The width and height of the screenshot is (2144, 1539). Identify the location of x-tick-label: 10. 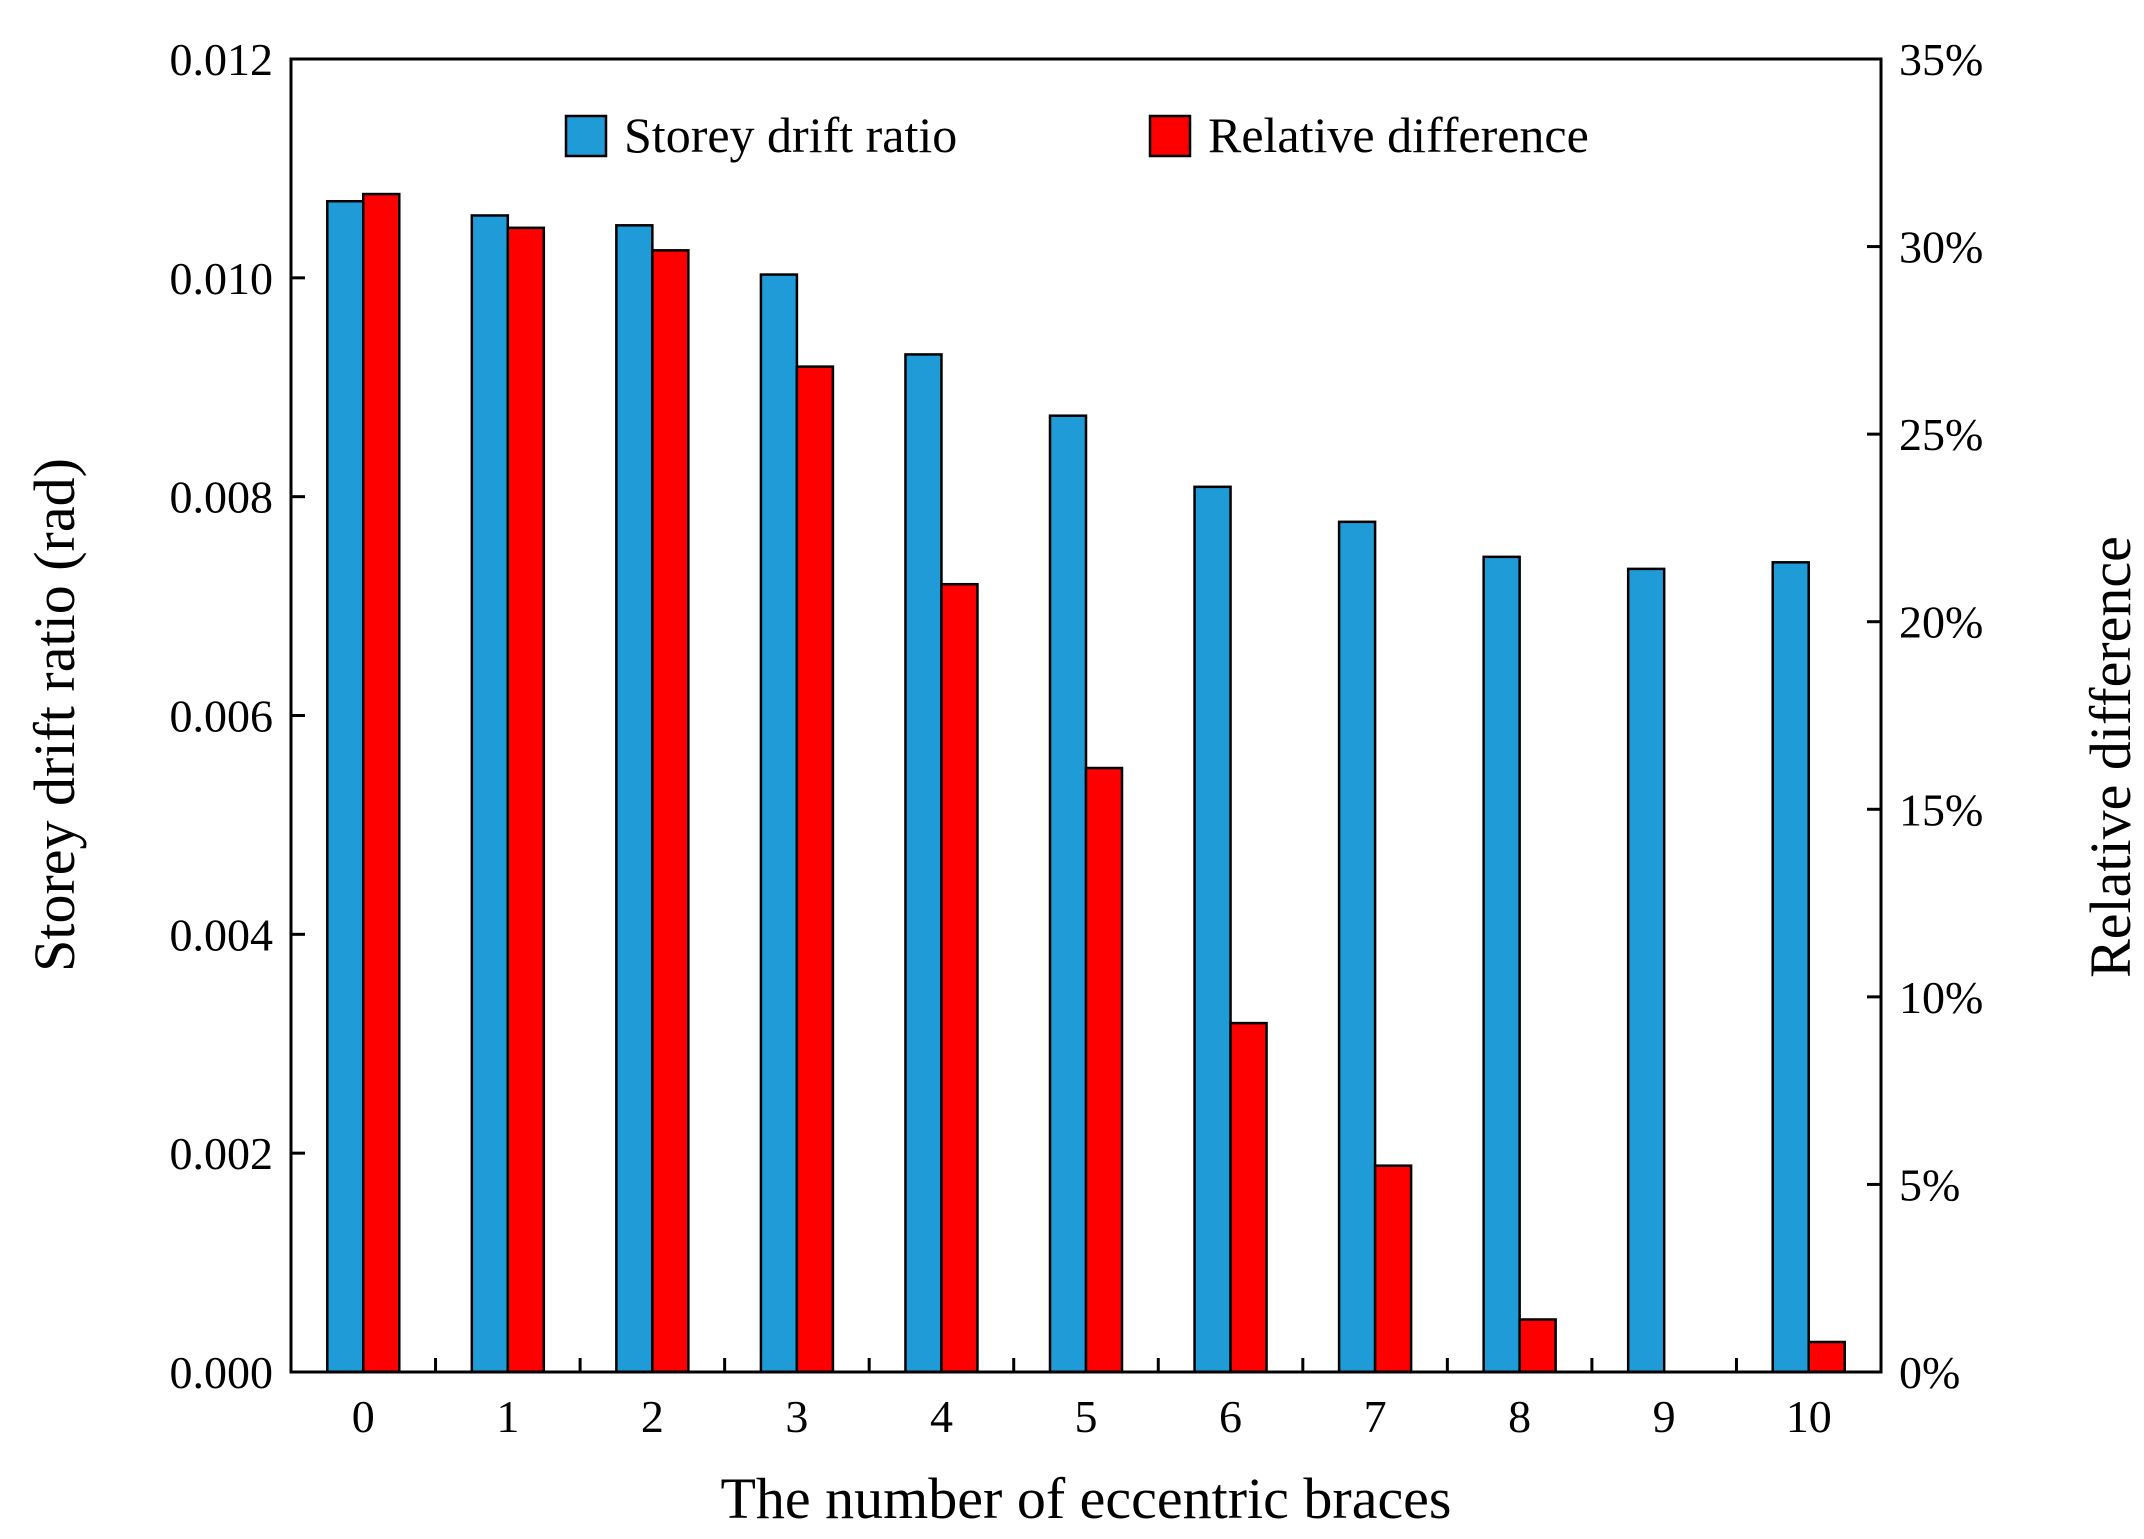
(1809, 1416).